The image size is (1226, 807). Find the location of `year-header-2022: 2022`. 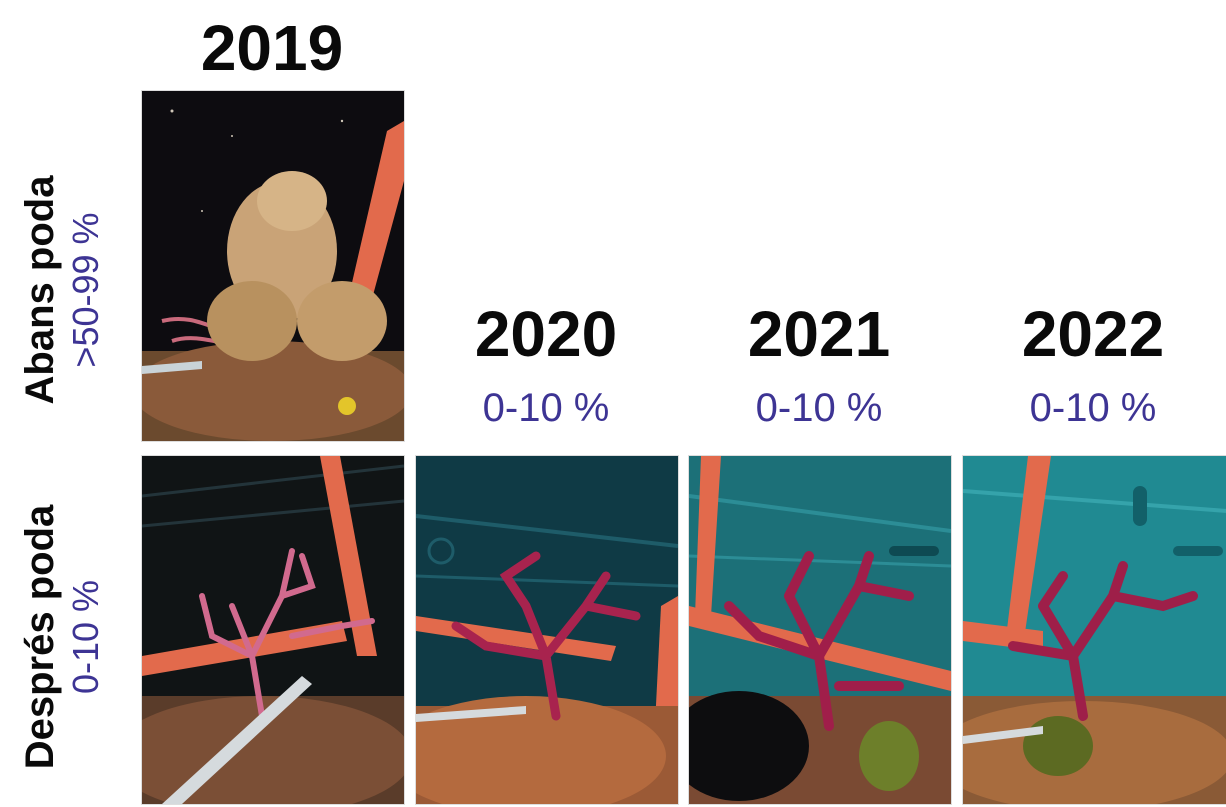

year-header-2022: 2022 is located at coordinates (1093, 334).